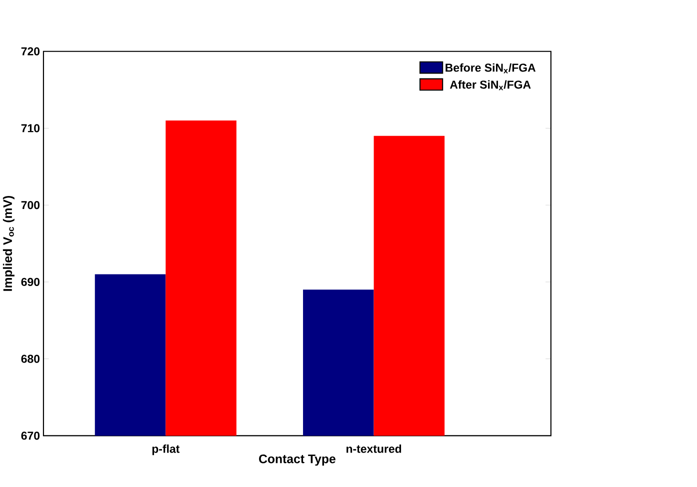 Image resolution: width=697 pixels, height=487 pixels. Describe the element at coordinates (30, 436) in the screenshot. I see `y-tick-label: 670` at that location.